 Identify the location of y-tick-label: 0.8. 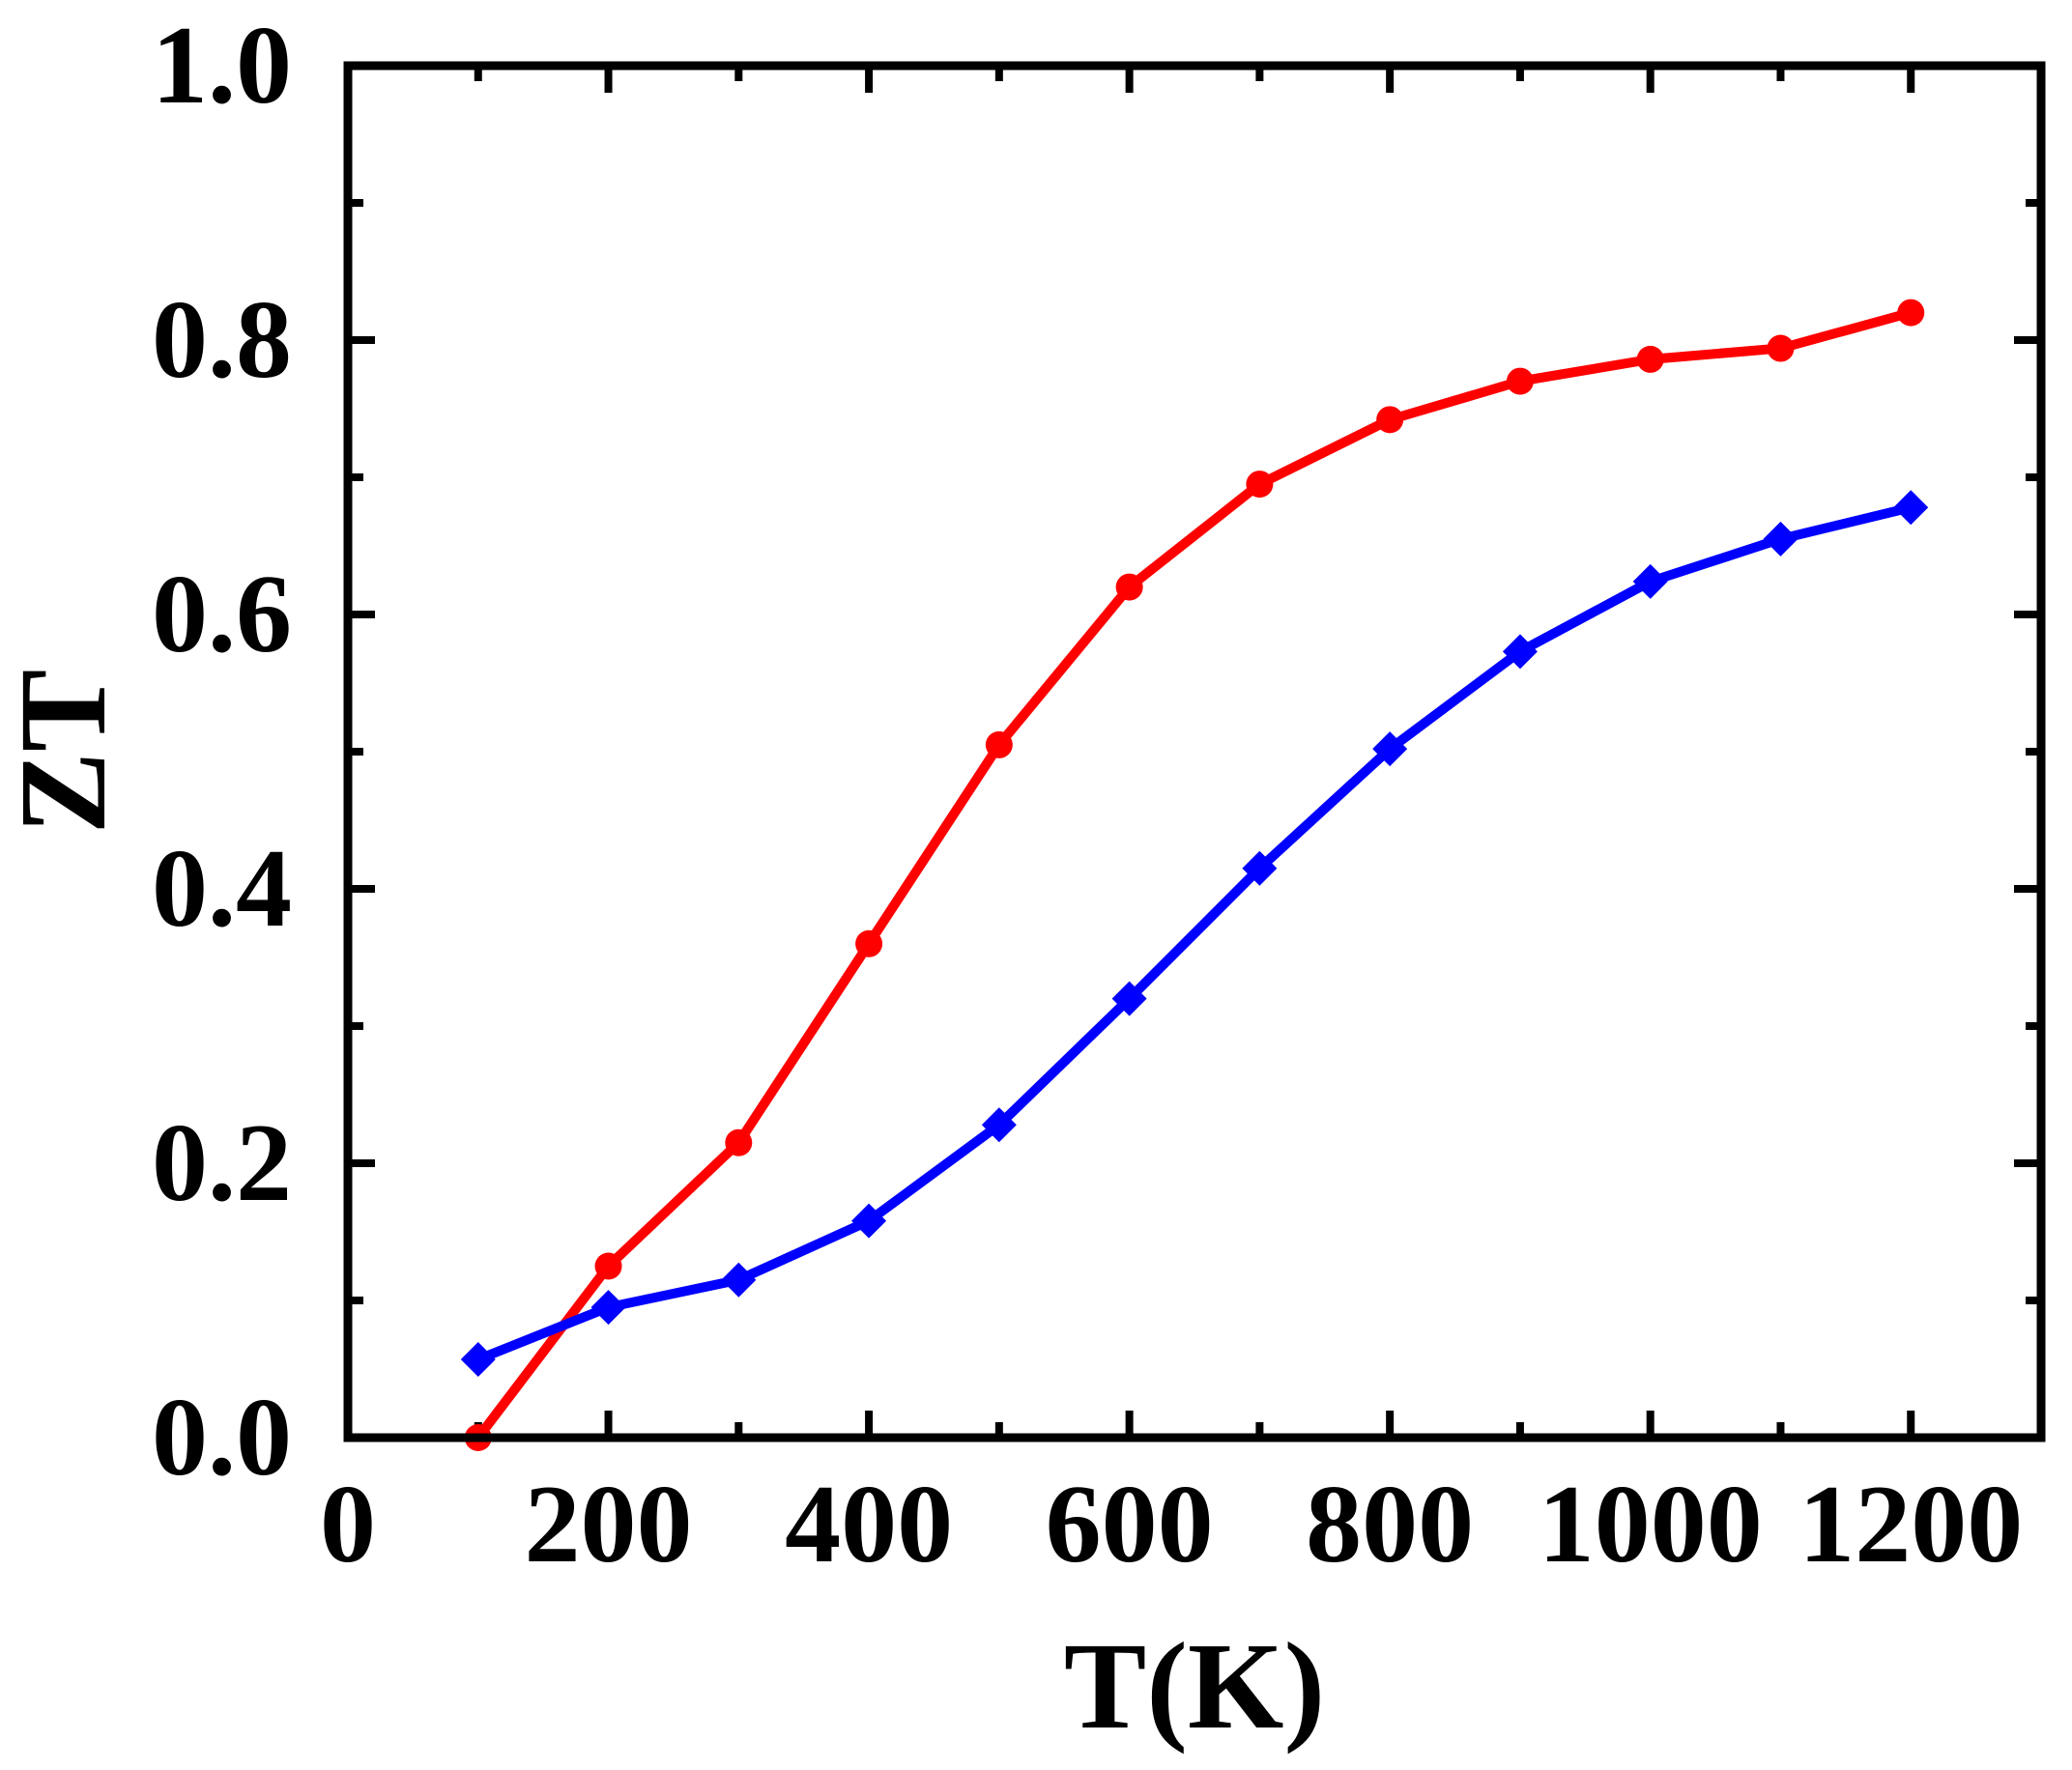
(222, 340).